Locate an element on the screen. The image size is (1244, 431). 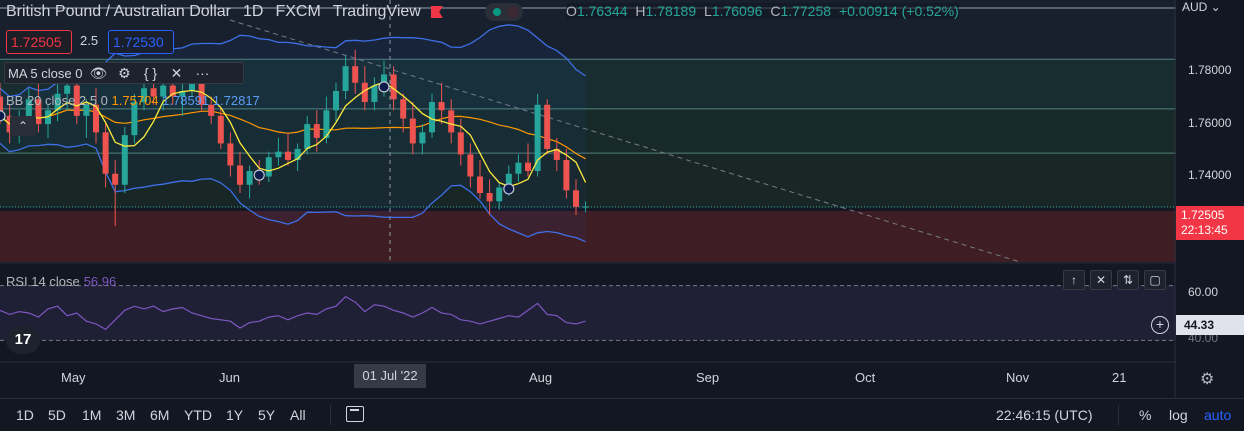
flag-icon is located at coordinates (436, 12).